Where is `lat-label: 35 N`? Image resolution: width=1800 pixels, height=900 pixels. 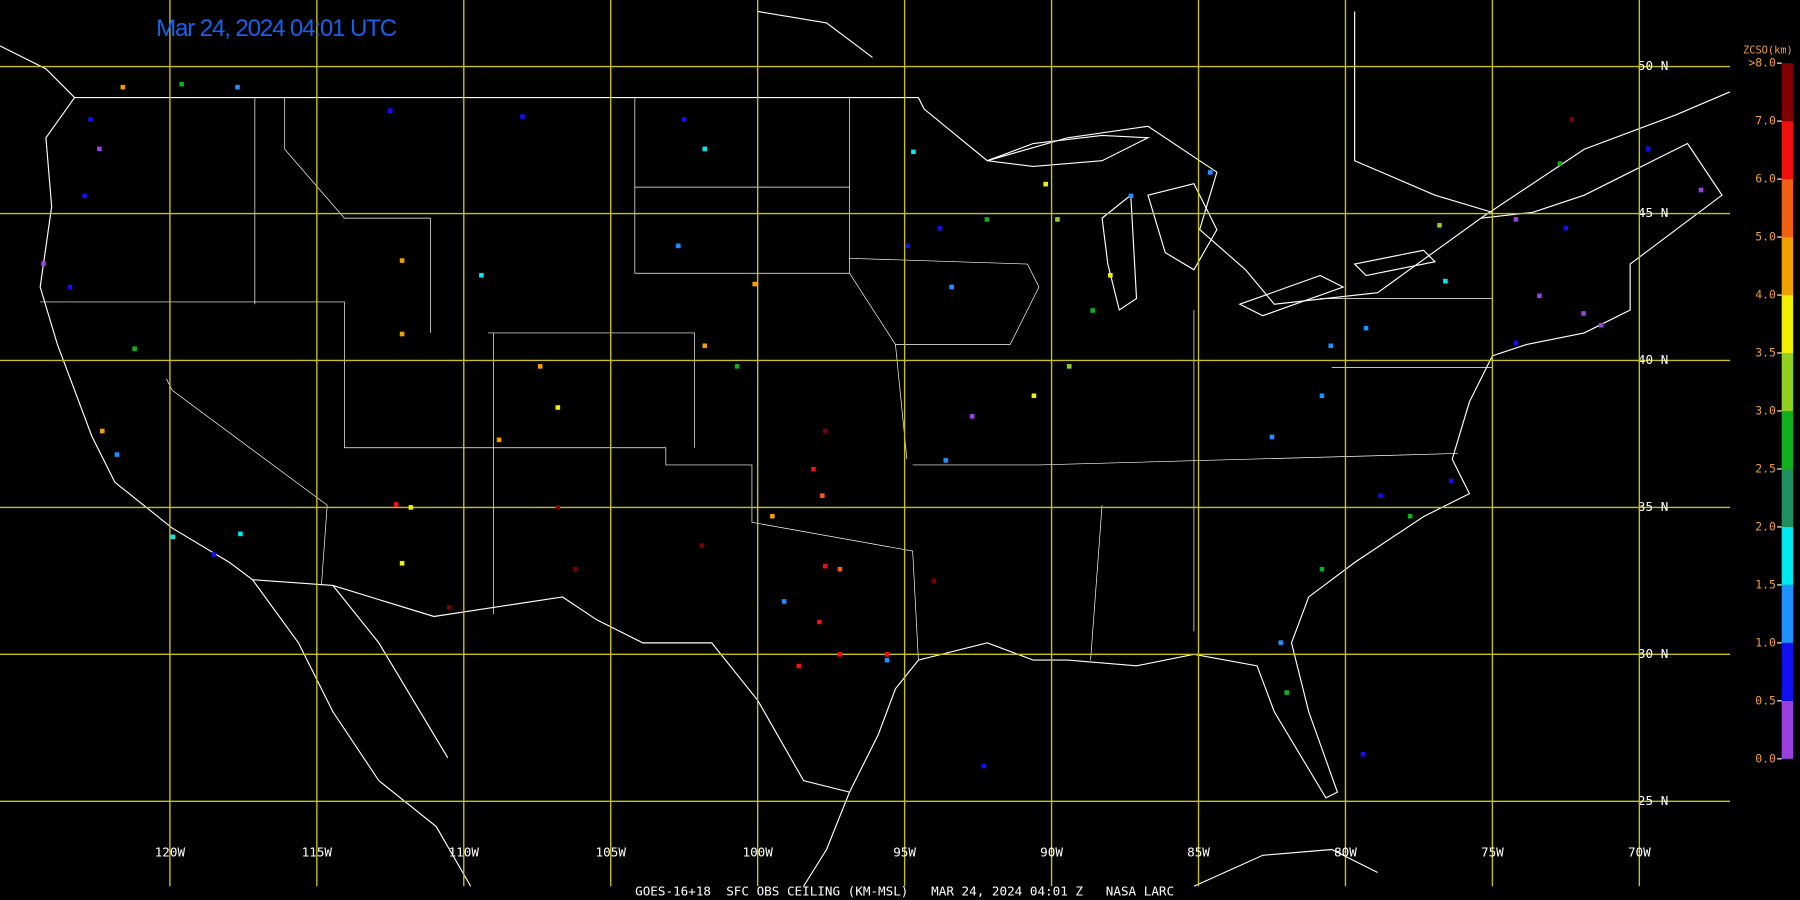
lat-label: 35 N is located at coordinates (1653, 506).